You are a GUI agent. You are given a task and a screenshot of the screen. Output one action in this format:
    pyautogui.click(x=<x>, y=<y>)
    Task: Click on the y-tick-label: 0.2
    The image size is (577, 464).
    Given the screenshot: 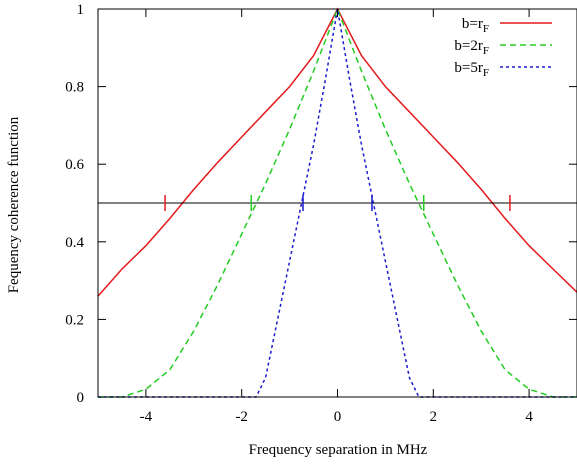 What is the action you would take?
    pyautogui.click(x=74, y=320)
    